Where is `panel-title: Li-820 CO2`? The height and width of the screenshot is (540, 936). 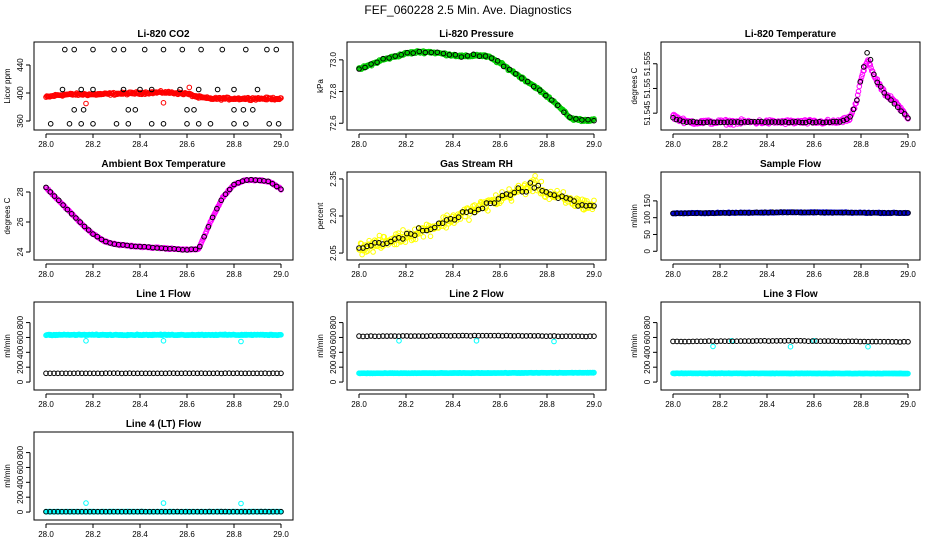 panel-title: Li-820 CO2 is located at coordinates (163, 34).